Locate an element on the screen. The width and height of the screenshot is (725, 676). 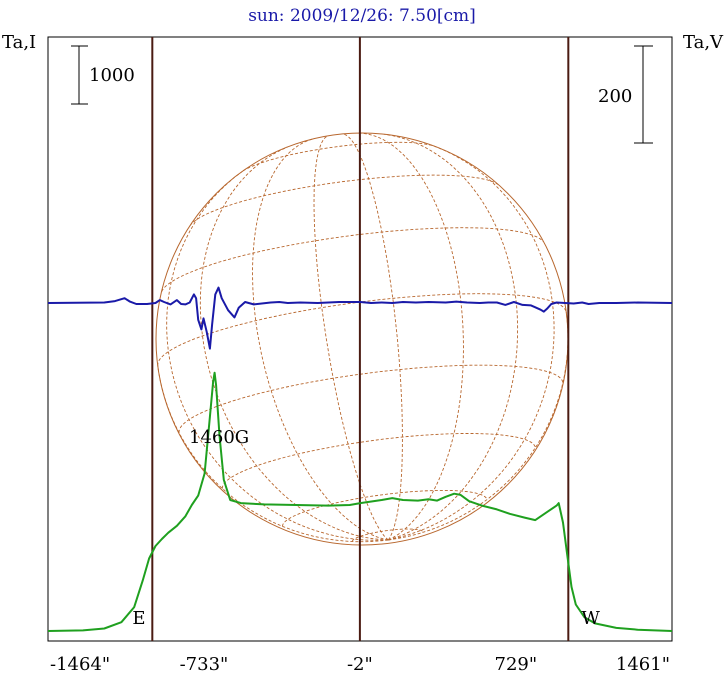
x-tick-label: -2" is located at coordinates (360, 664).